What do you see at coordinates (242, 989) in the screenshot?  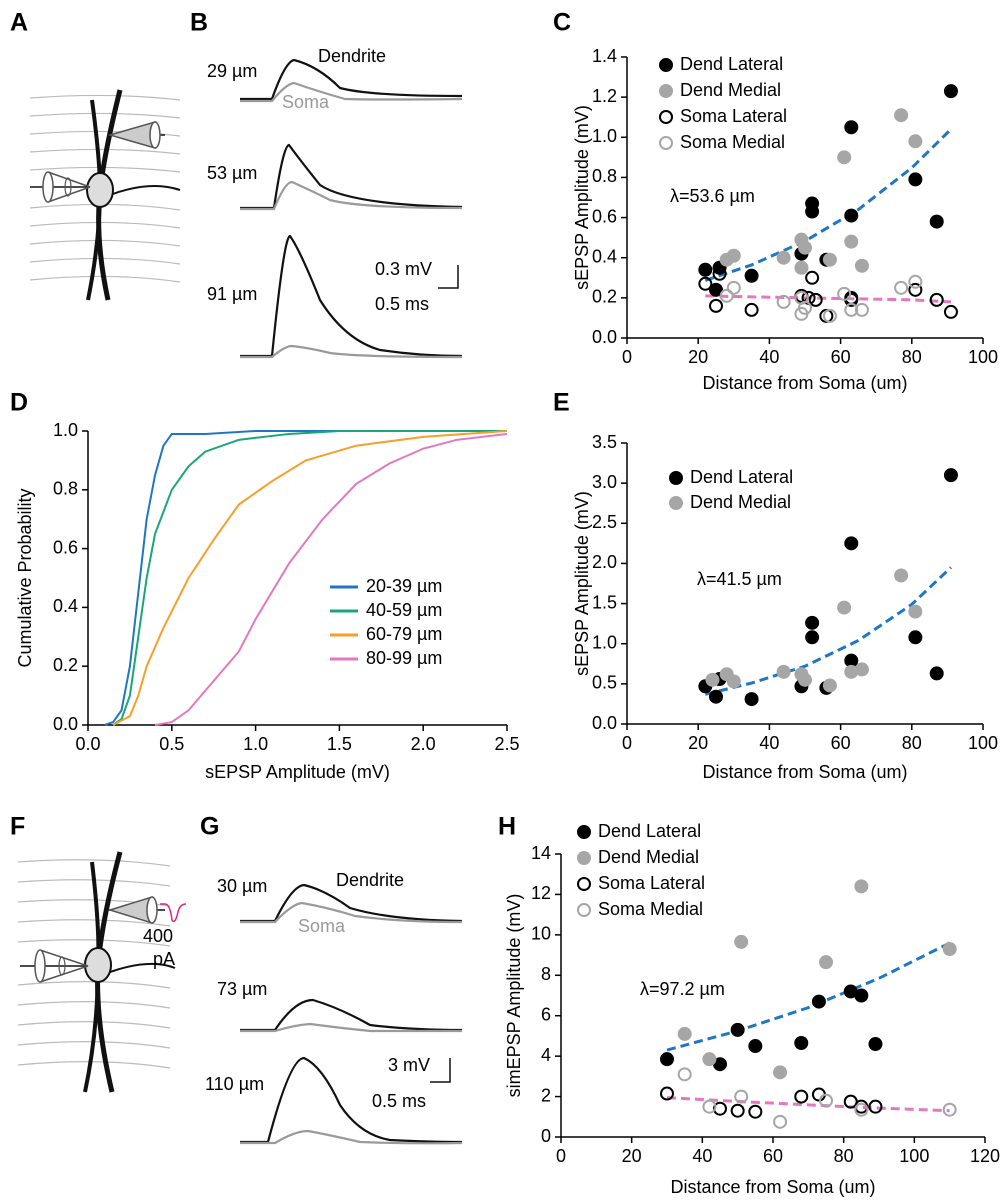 I see `trace-label: 73 µm` at bounding box center [242, 989].